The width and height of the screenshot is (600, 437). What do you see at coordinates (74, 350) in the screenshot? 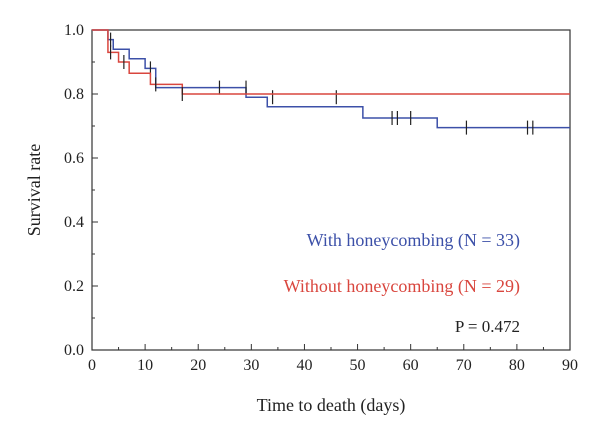
I see `y-tick-label: 0.0` at bounding box center [74, 350].